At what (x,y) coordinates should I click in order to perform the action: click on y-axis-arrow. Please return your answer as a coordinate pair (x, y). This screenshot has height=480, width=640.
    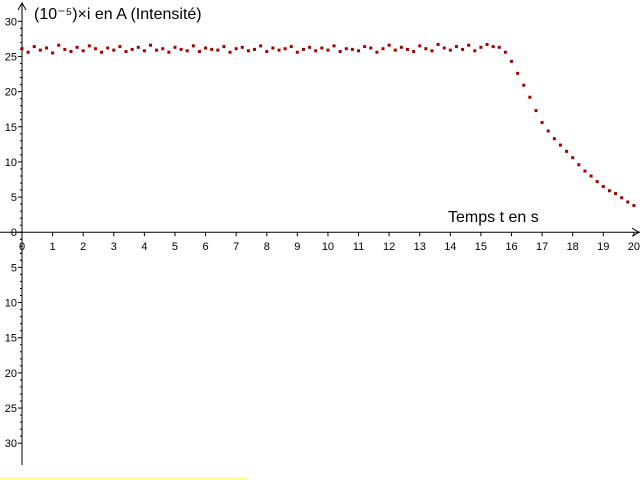
    Looking at the image, I should click on (22, 6).